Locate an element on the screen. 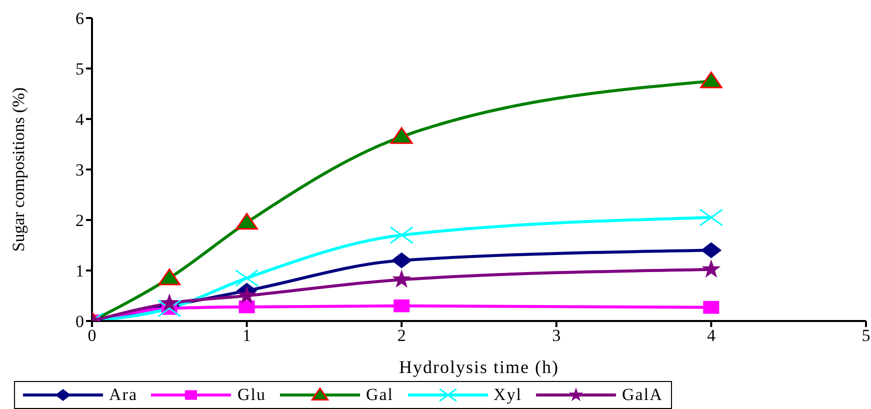 The image size is (871, 409). x-tick-label: 5 is located at coordinates (866, 336).